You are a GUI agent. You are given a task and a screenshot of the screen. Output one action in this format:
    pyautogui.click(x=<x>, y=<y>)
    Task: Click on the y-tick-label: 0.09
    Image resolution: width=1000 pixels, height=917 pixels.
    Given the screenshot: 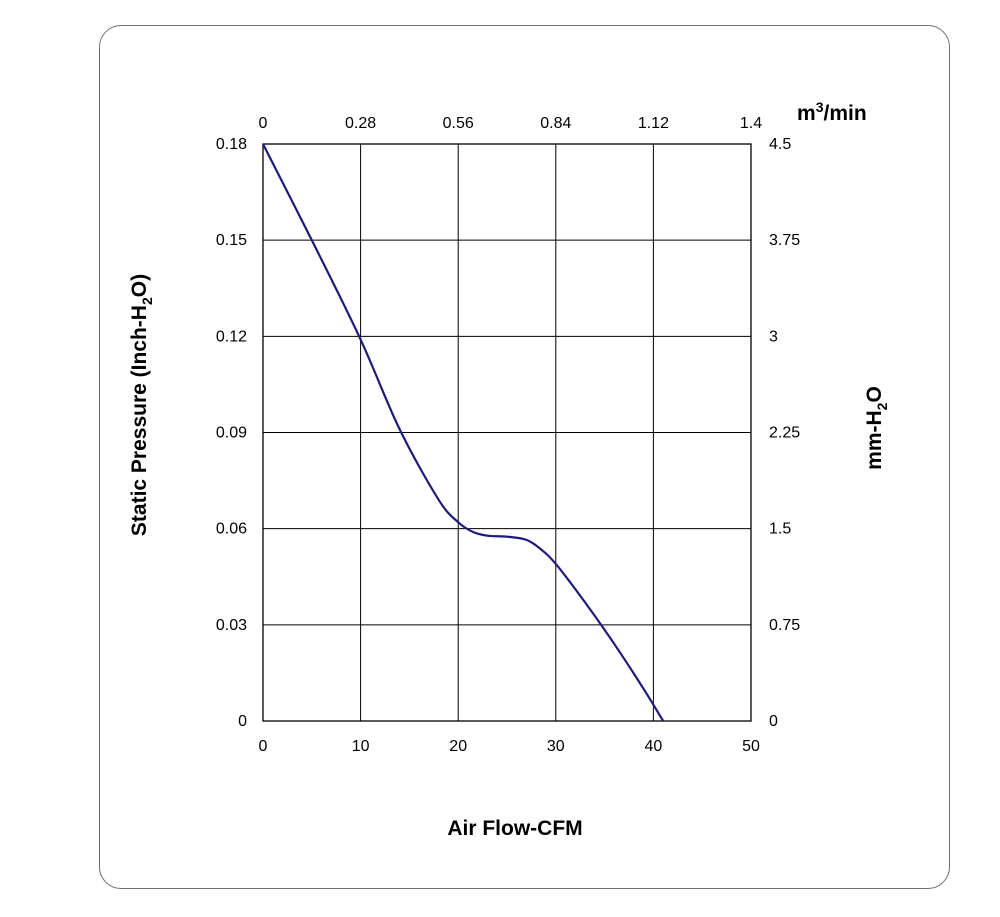 What is the action you would take?
    pyautogui.click(x=231, y=433)
    